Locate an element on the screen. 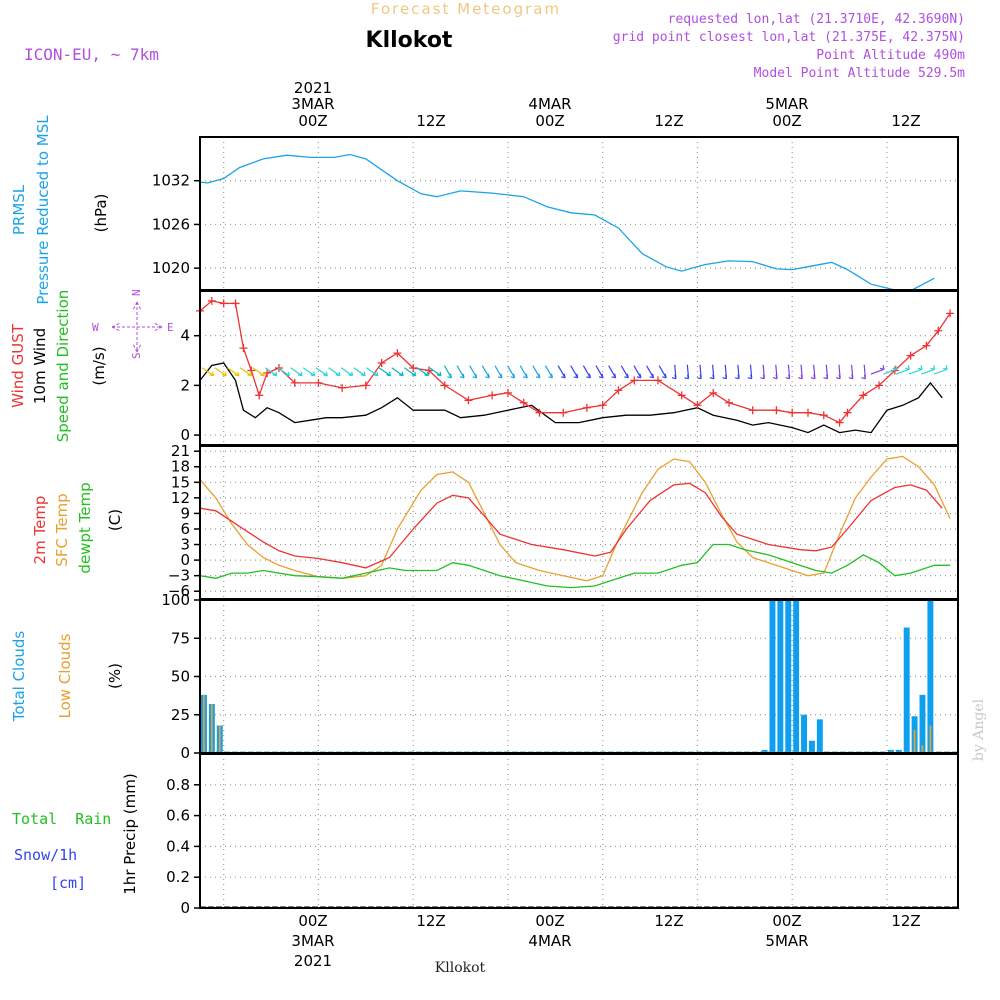 Image resolution: width=1000 pixels, height=1000 pixels. y-tick-label: 21 is located at coordinates (180, 451).